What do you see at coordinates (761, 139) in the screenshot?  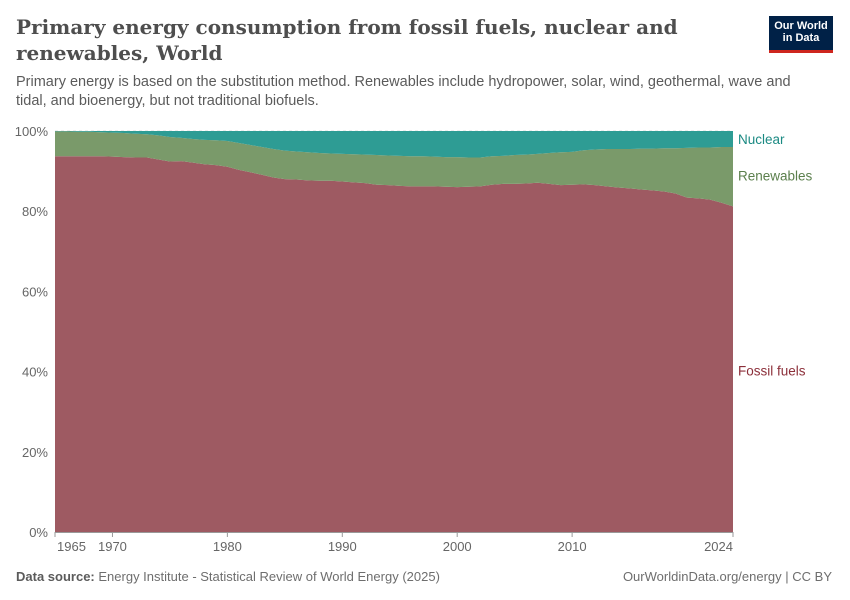 I see `series-label: Nuclear` at bounding box center [761, 139].